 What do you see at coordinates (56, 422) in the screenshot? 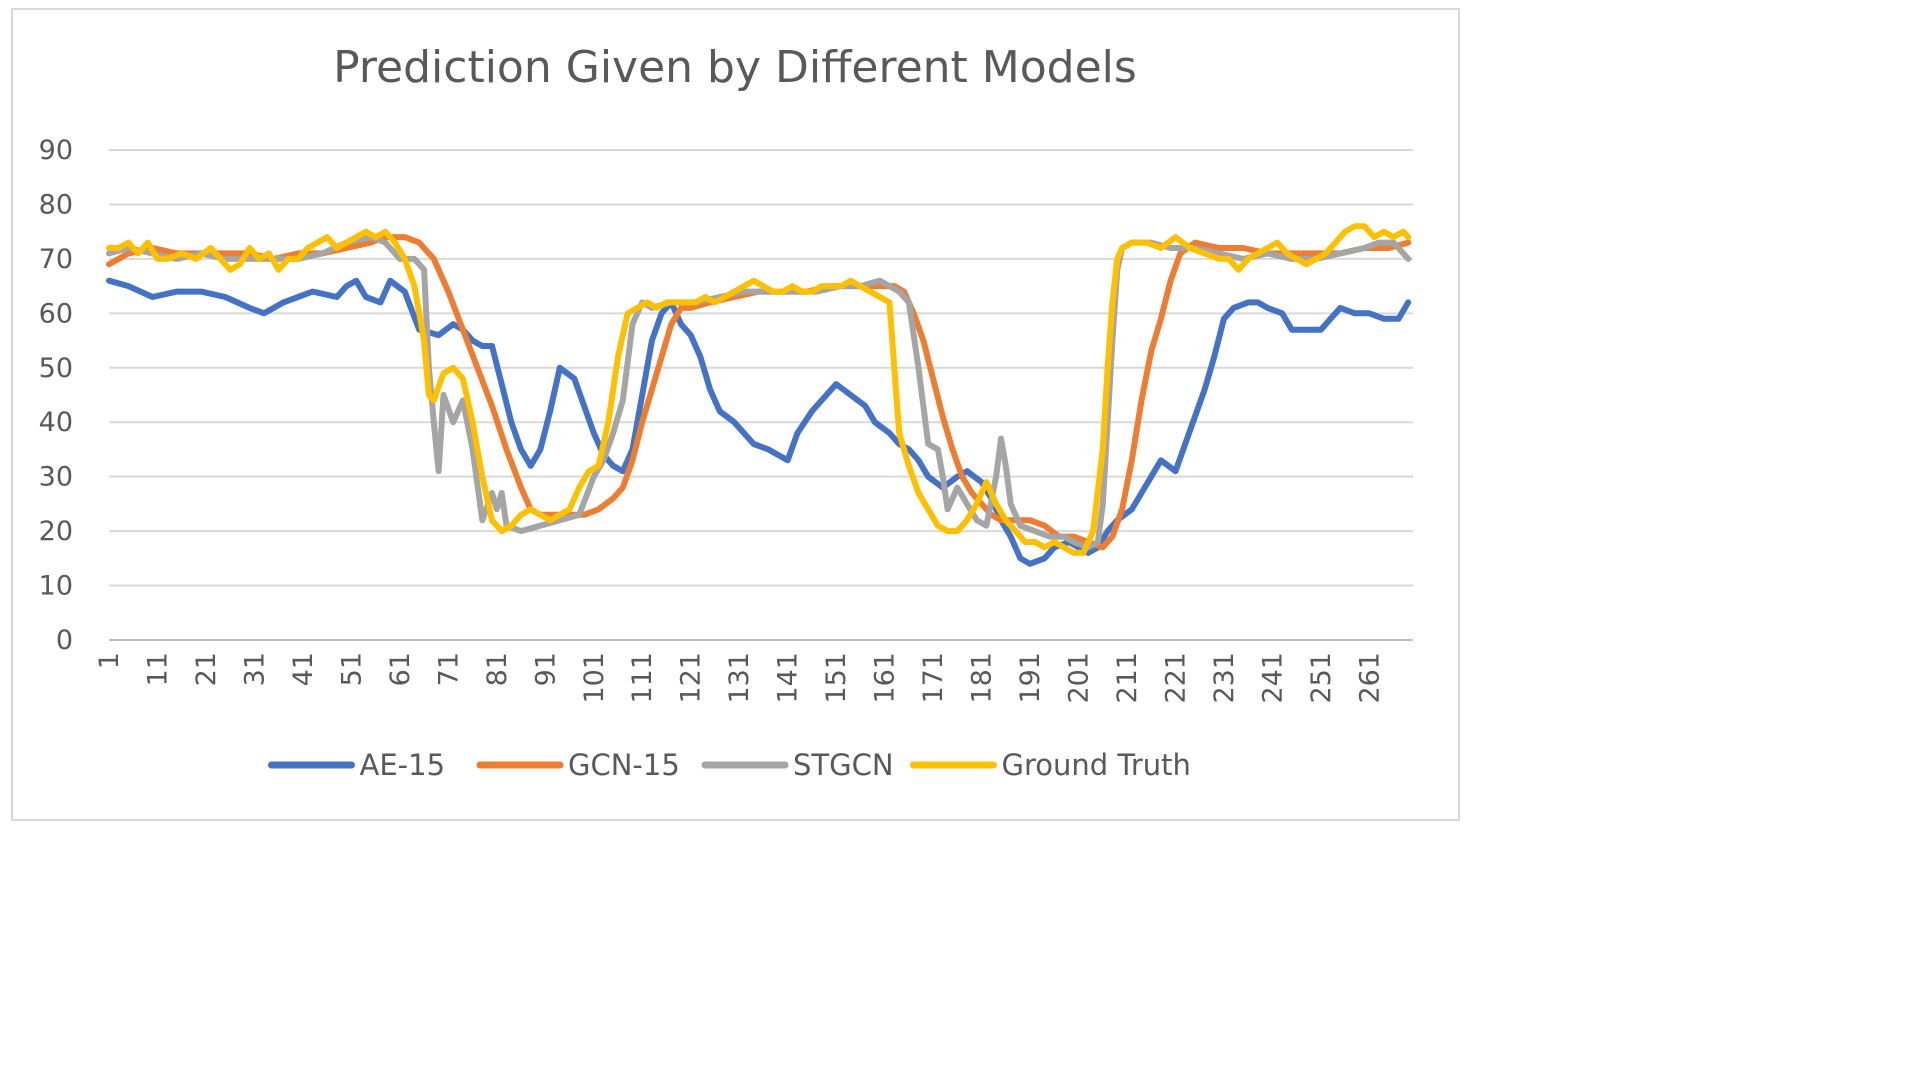
I see `y-tick-label: 40` at bounding box center [56, 422].